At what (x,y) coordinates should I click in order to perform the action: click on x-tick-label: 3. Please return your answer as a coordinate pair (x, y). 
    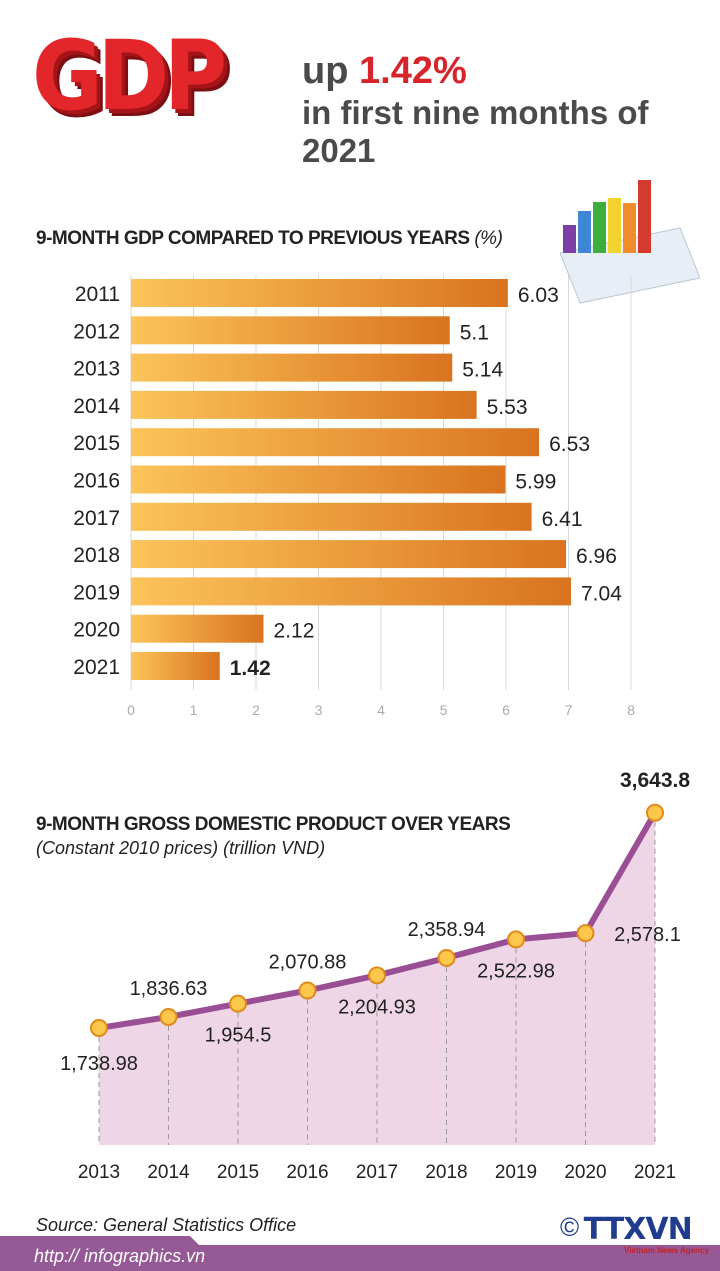
    Looking at the image, I should click on (319, 710).